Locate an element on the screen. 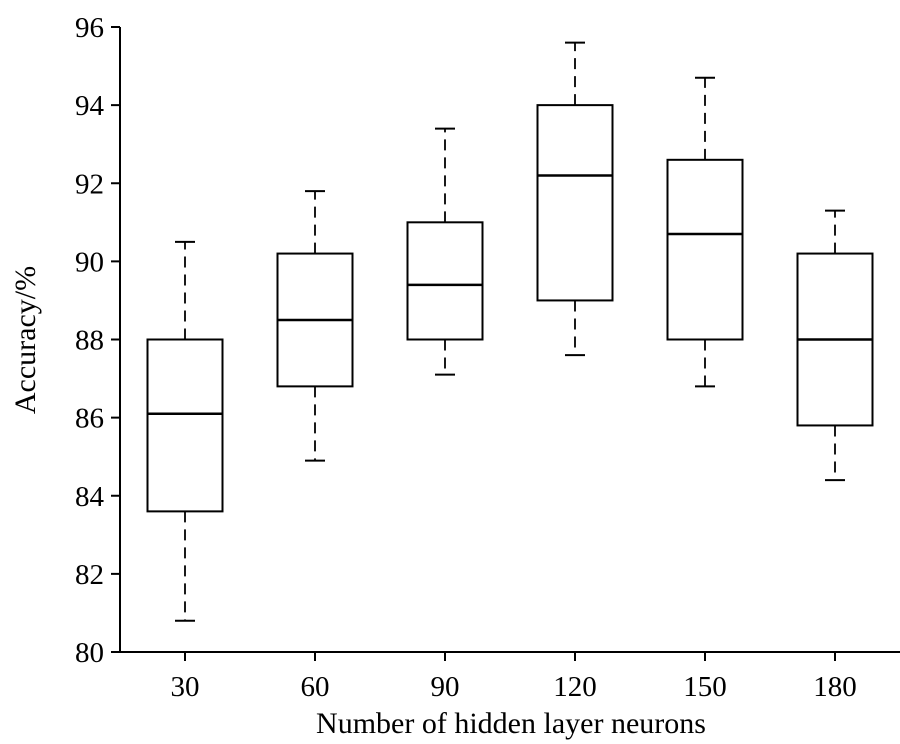 Image resolution: width=900 pixels, height=744 pixels. y-tick-label: 84 is located at coordinates (90, 497).